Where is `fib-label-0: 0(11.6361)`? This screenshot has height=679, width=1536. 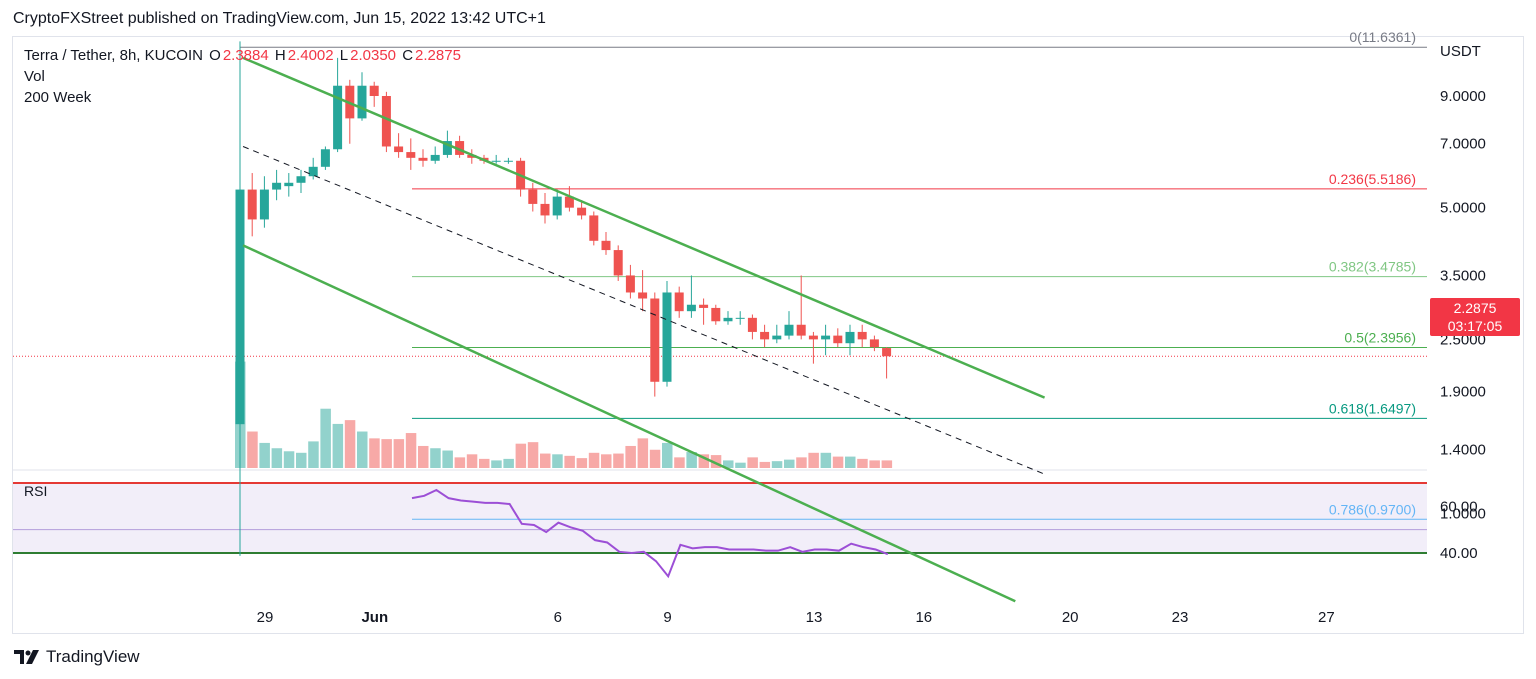 fib-label-0: 0(11.6361) is located at coordinates (1382, 37).